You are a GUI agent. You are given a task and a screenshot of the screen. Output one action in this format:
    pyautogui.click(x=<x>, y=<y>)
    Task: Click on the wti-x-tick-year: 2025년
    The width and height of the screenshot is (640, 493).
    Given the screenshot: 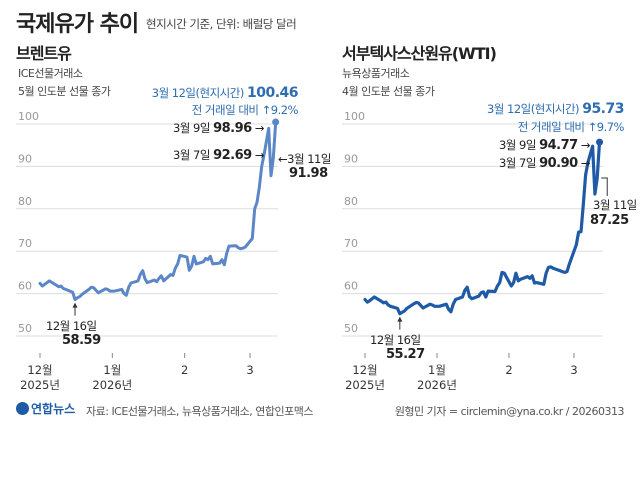 What is the action you would take?
    pyautogui.click(x=365, y=385)
    